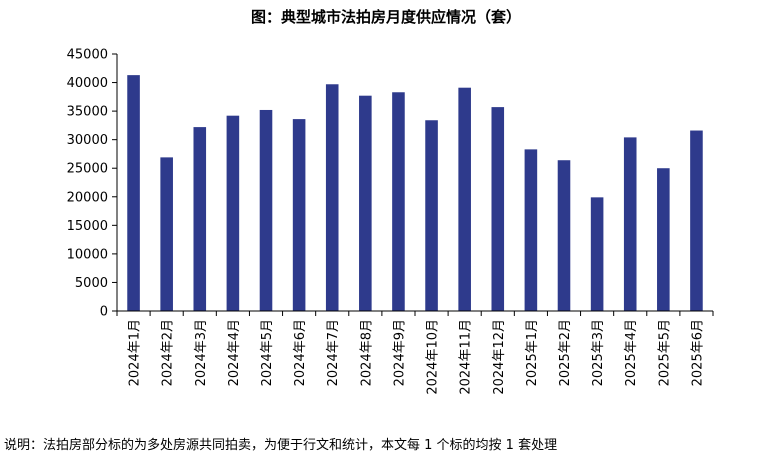  What do you see at coordinates (87, 254) in the screenshot?
I see `y-tick-label: 10000` at bounding box center [87, 254].